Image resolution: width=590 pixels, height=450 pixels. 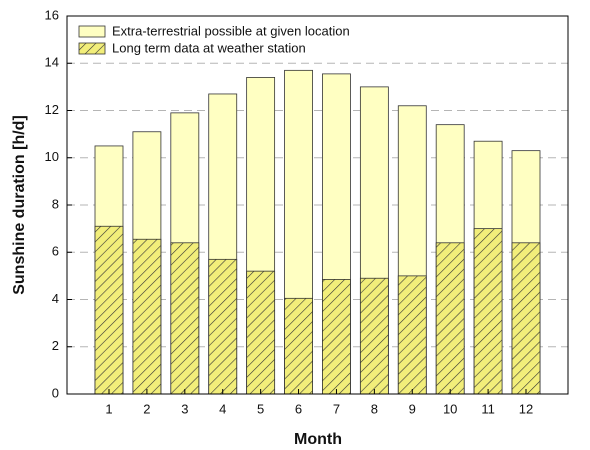 I want to click on y-tick-label: 4, so click(x=55, y=298).